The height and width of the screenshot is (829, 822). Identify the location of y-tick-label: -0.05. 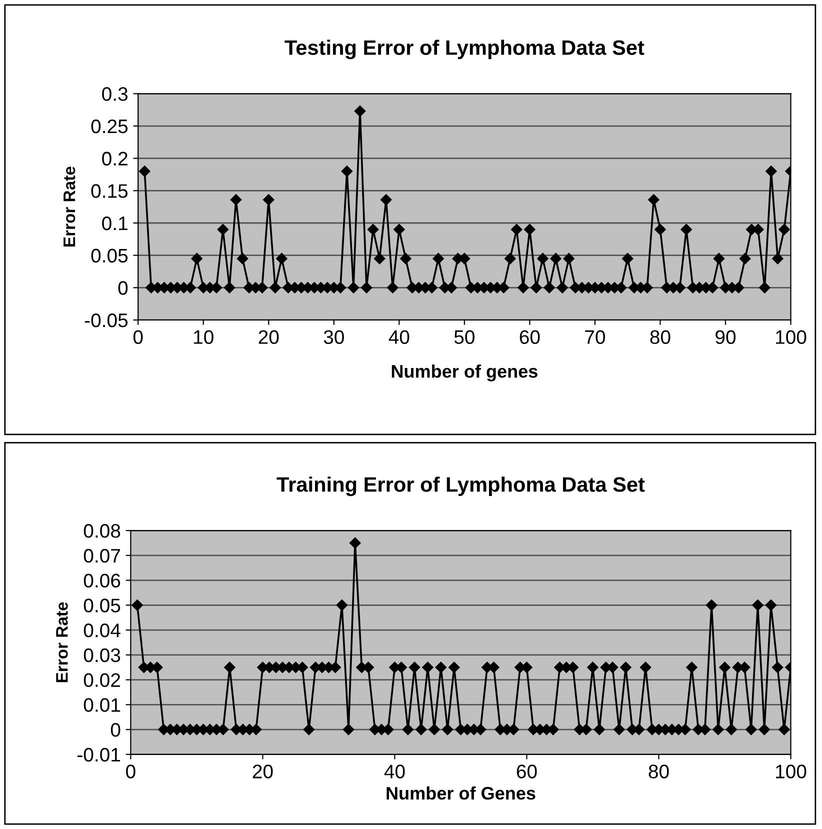
(106, 320).